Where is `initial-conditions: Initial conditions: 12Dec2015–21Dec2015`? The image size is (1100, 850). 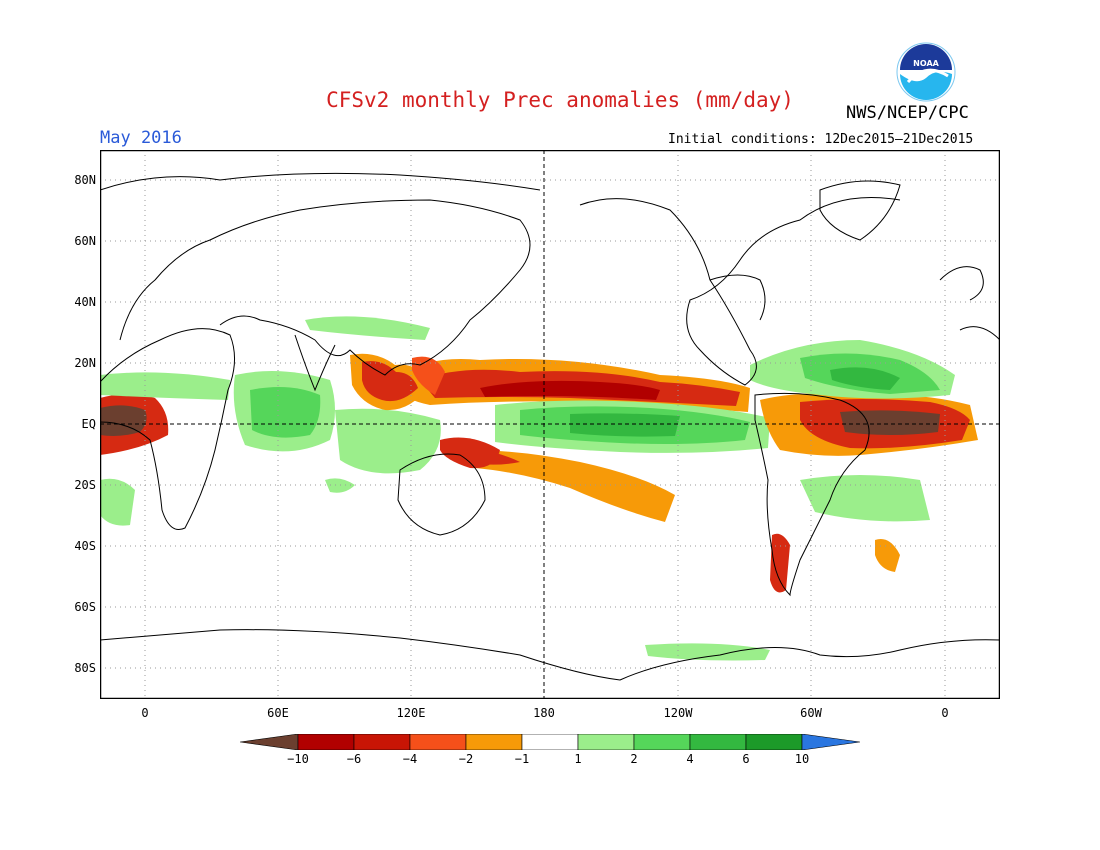
initial-conditions: Initial conditions: 12Dec2015–21Dec2015 is located at coordinates (821, 139).